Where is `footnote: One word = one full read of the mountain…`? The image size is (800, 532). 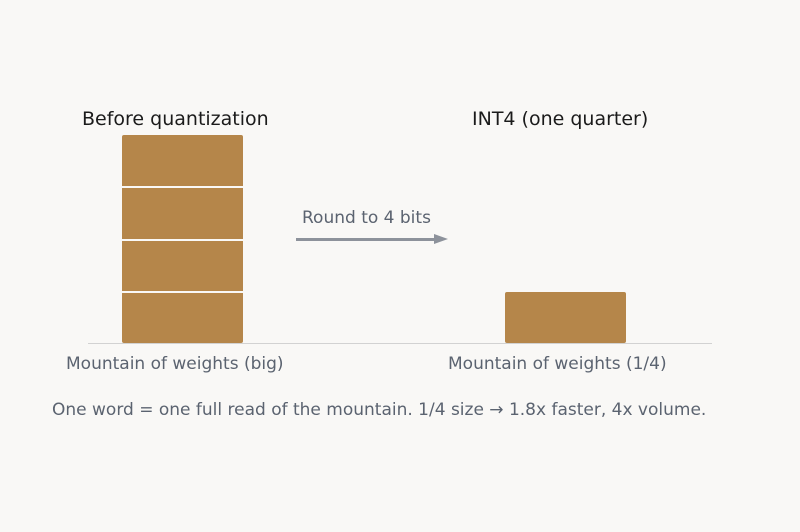 footnote: One word = one full read of the mountain… is located at coordinates (379, 410).